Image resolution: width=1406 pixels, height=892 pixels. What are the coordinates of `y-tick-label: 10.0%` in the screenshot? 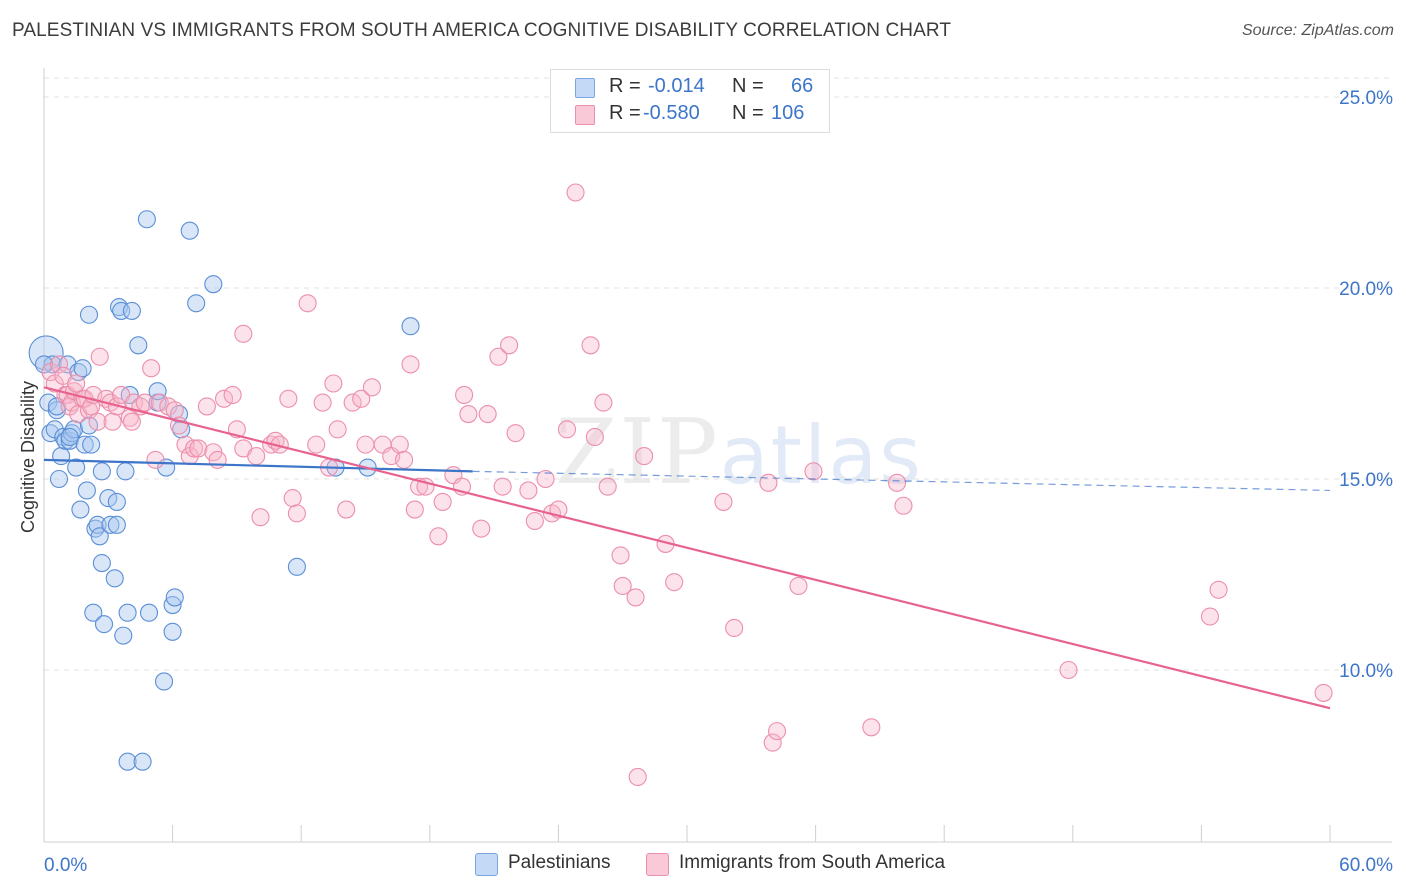 It's located at (1366, 671).